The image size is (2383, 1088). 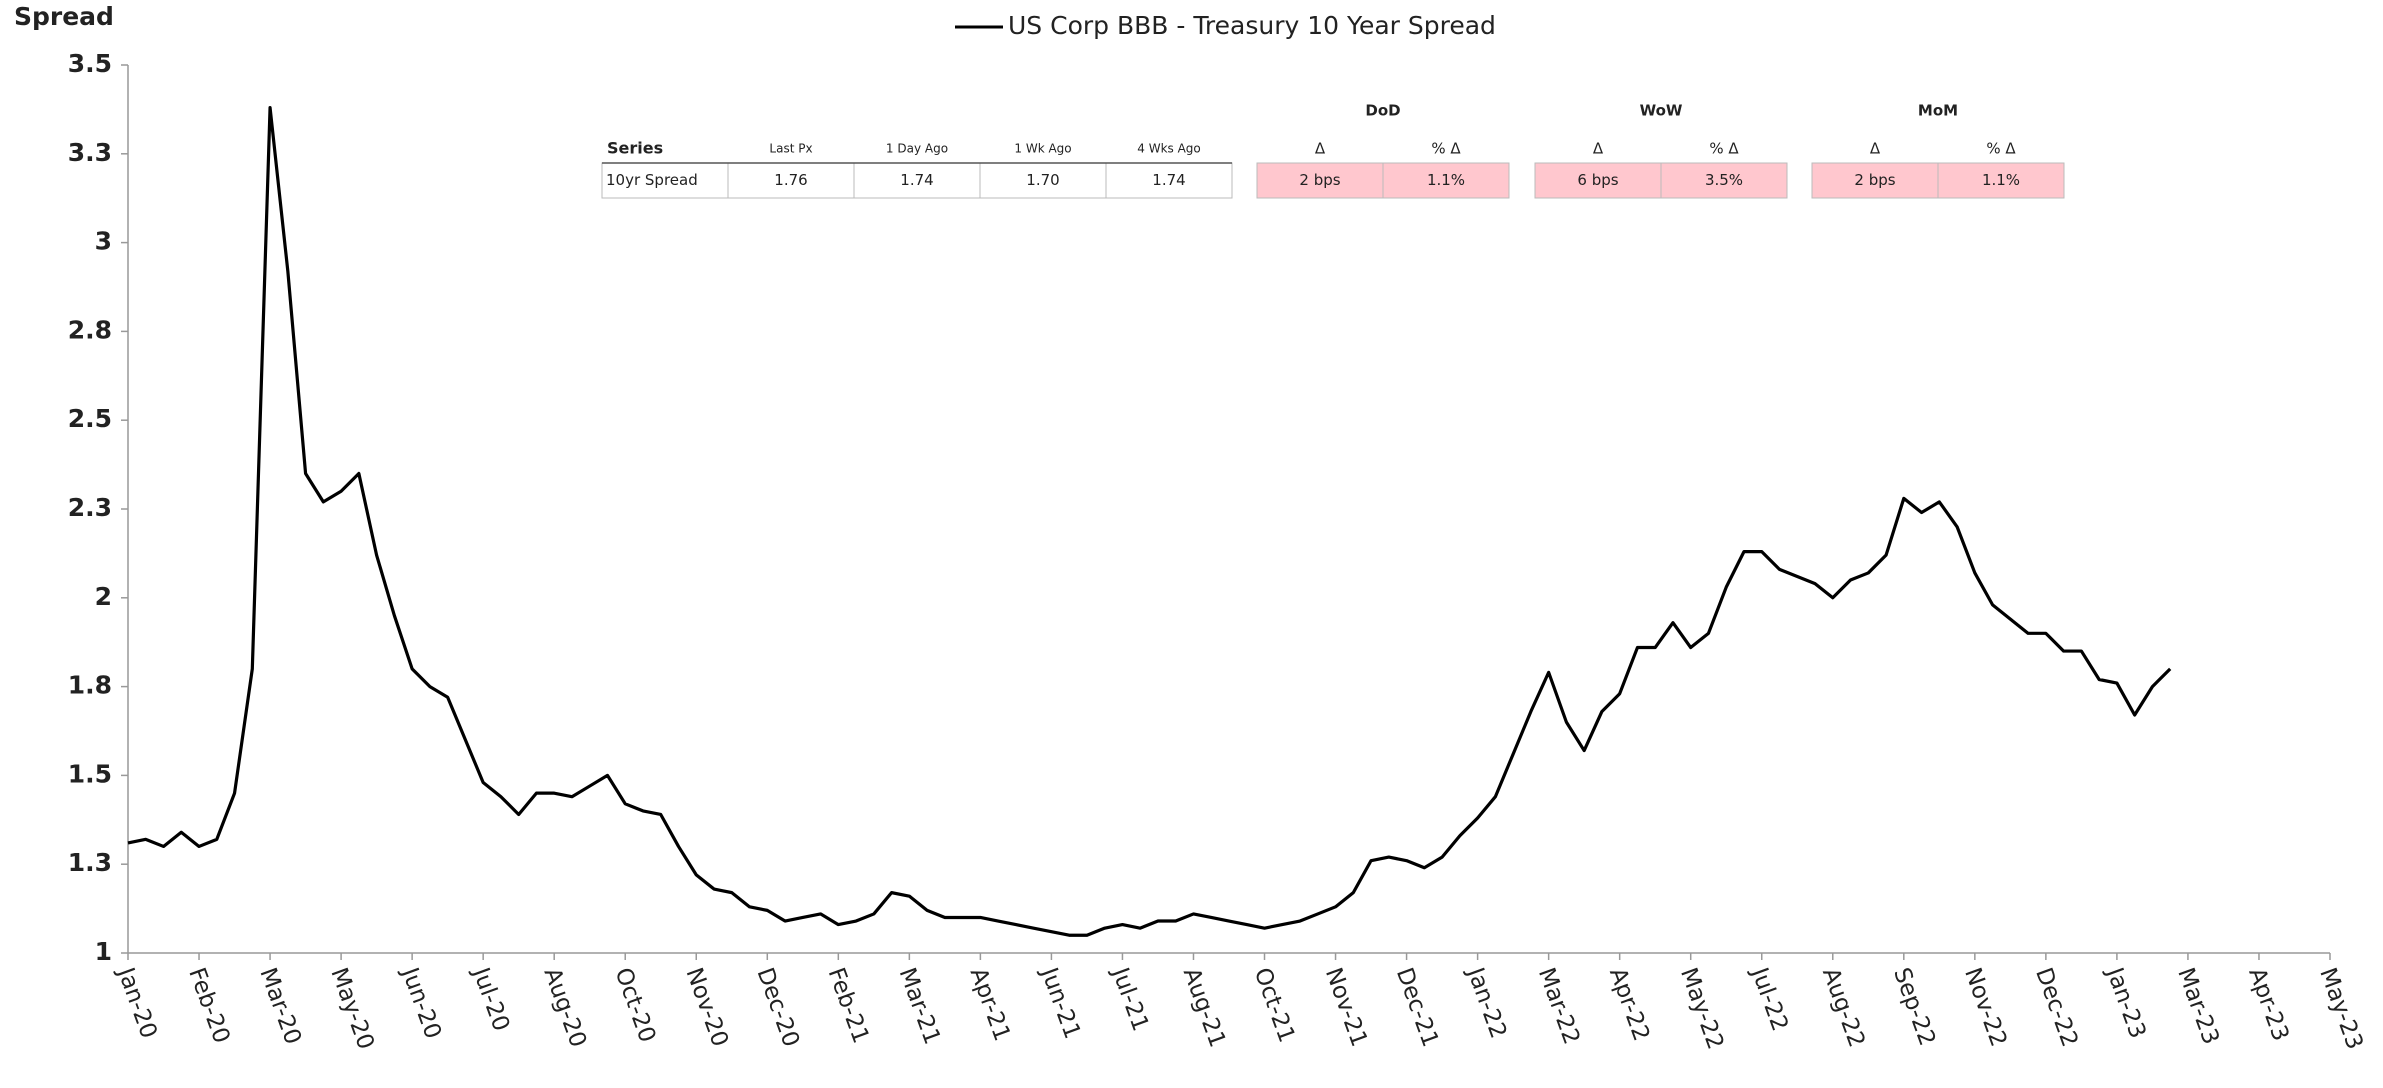 I want to click on x-tick-label: Dec-22, so click(x=2056, y=1007).